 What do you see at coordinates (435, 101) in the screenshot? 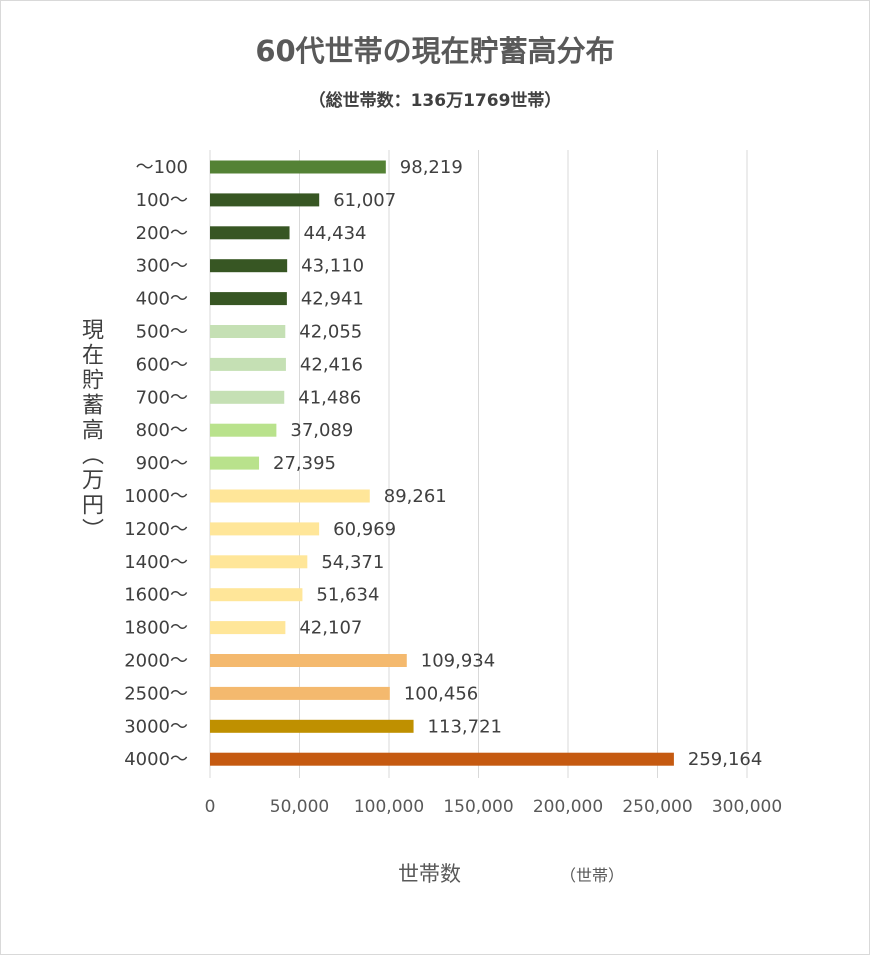
I see `chart-subtitle: （総世帯数：136万1769世帯）` at bounding box center [435, 101].